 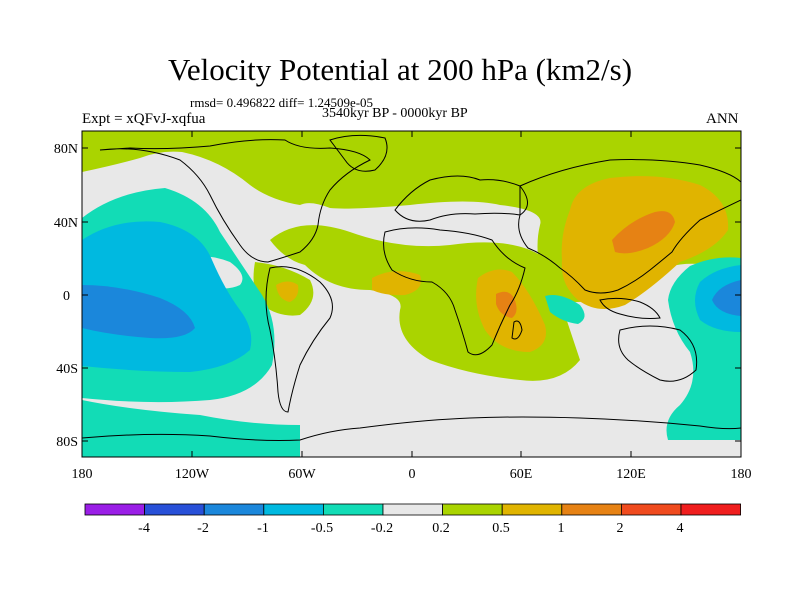 I want to click on colorbar-label: -1, so click(x=263, y=528).